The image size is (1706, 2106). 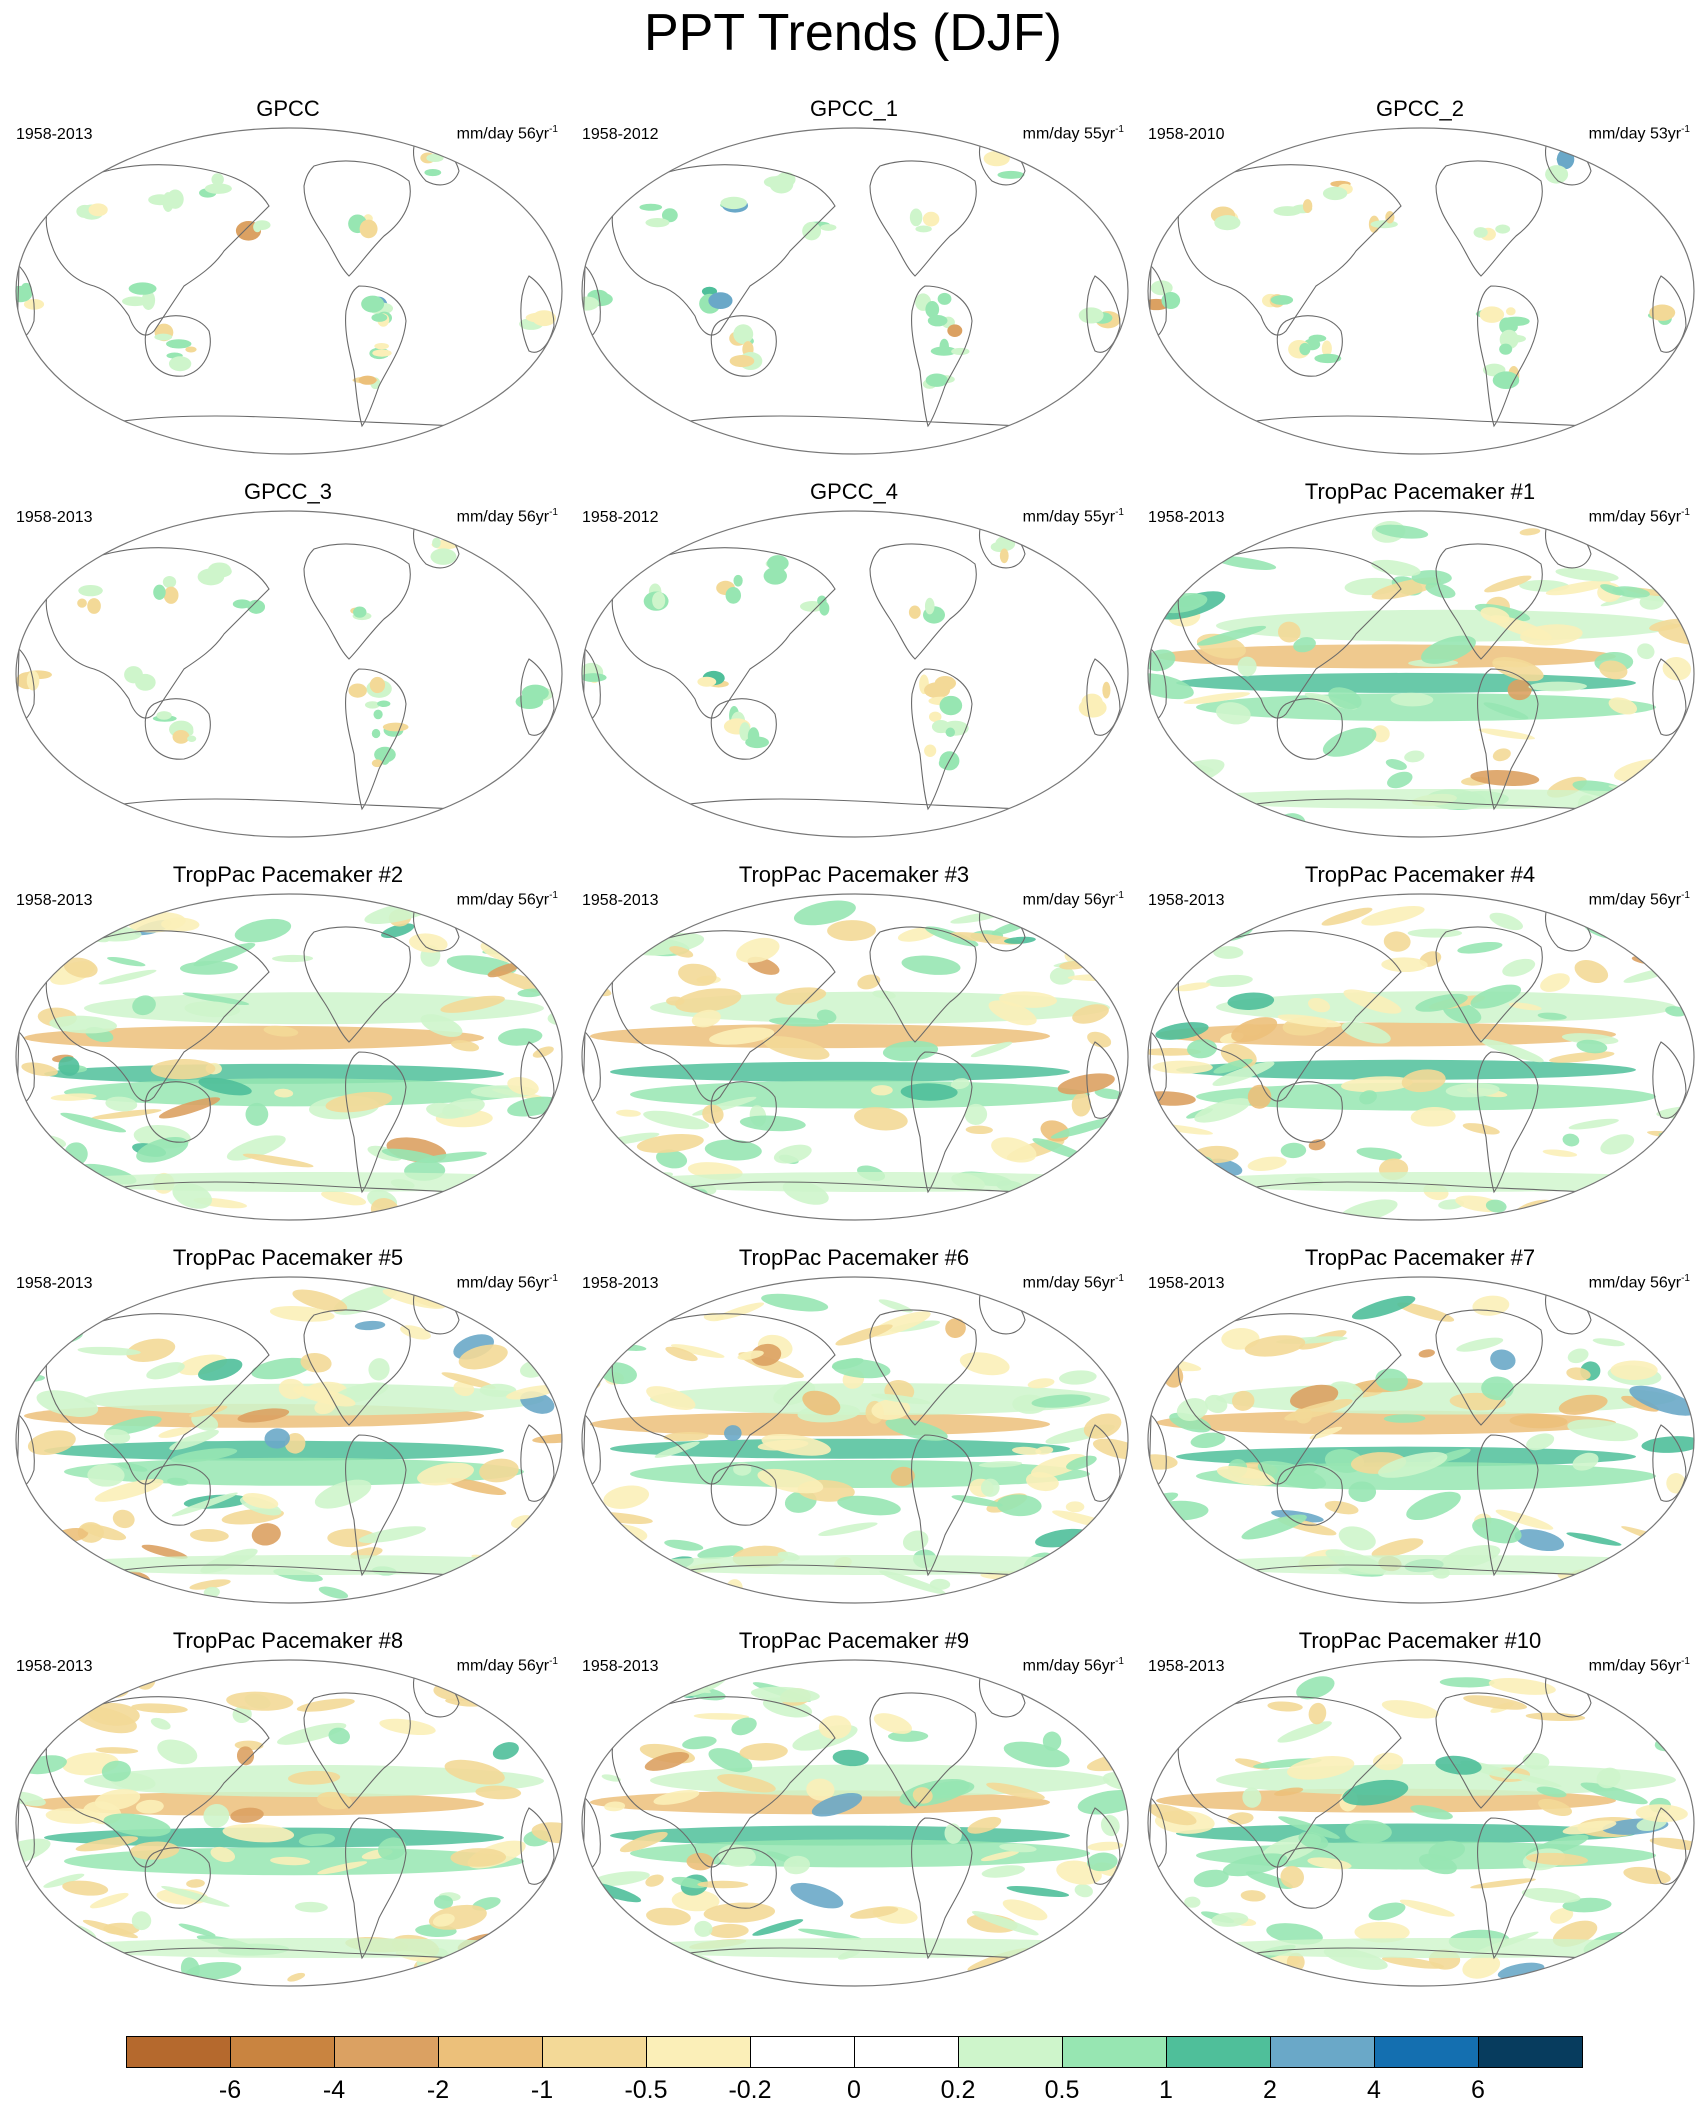 I want to click on units-exponent: -1, so click(x=1685, y=512).